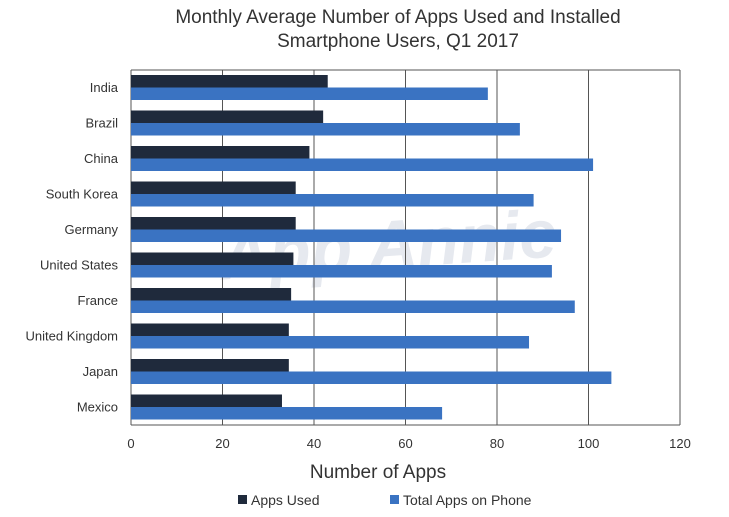 The width and height of the screenshot is (729, 517). Describe the element at coordinates (371, 377) in the screenshot. I see `bar-japan-total-apps-on-phone` at that location.